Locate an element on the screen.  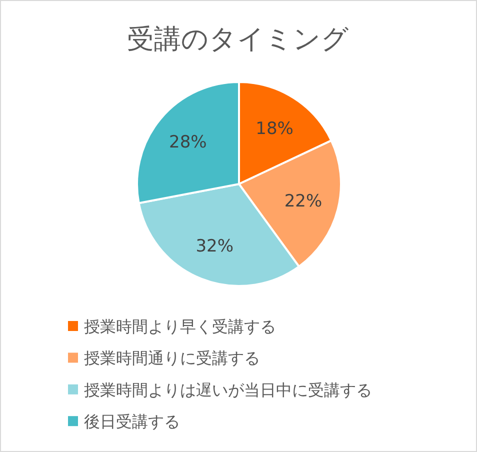
data-label: 32% is located at coordinates (215, 246).